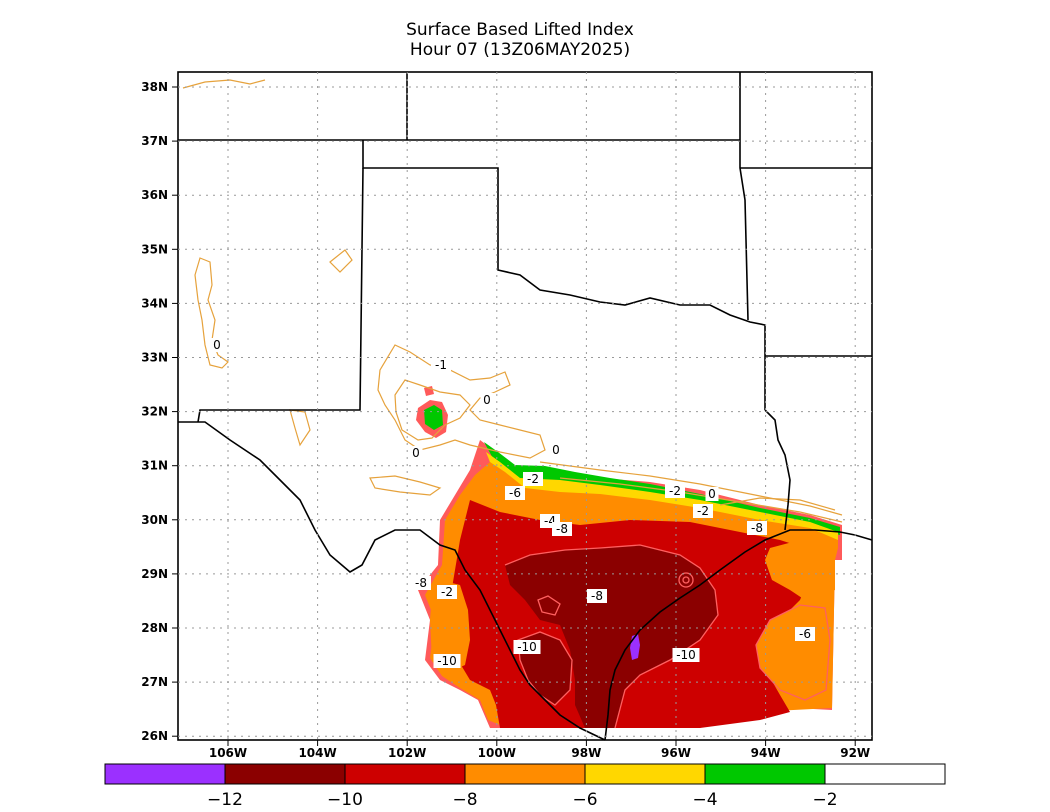 The image size is (1050, 812). What do you see at coordinates (564, 275) in the screenshot?
I see `texas-panhandle-border` at bounding box center [564, 275].